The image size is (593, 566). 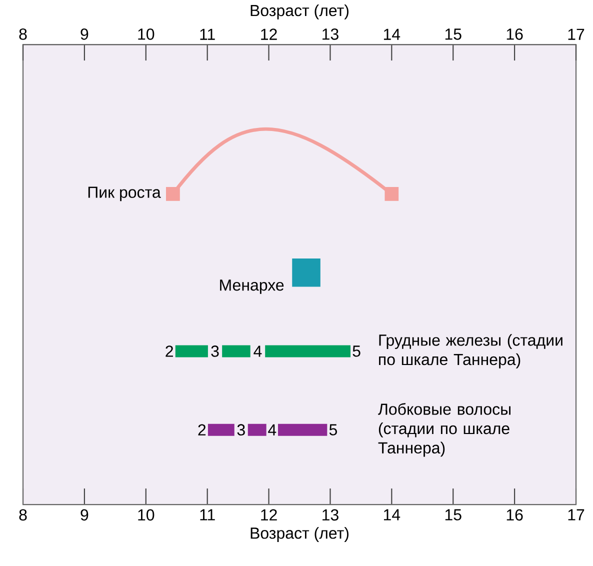 What do you see at coordinates (207, 34) in the screenshot?
I see `x-tick-label: 11` at bounding box center [207, 34].